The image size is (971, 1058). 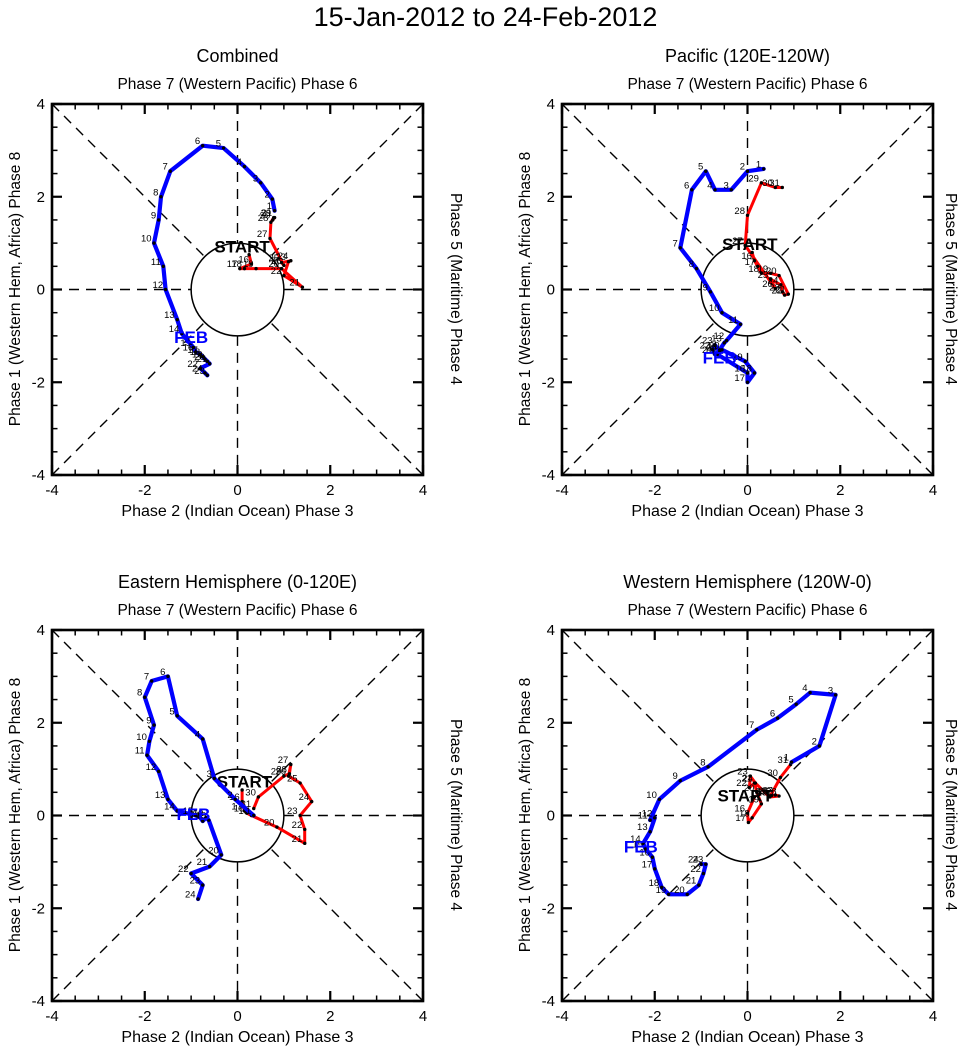 I want to click on panel-subtitle-western: Phase 7 (Western Pacific) Phase 6, so click(x=747, y=610).